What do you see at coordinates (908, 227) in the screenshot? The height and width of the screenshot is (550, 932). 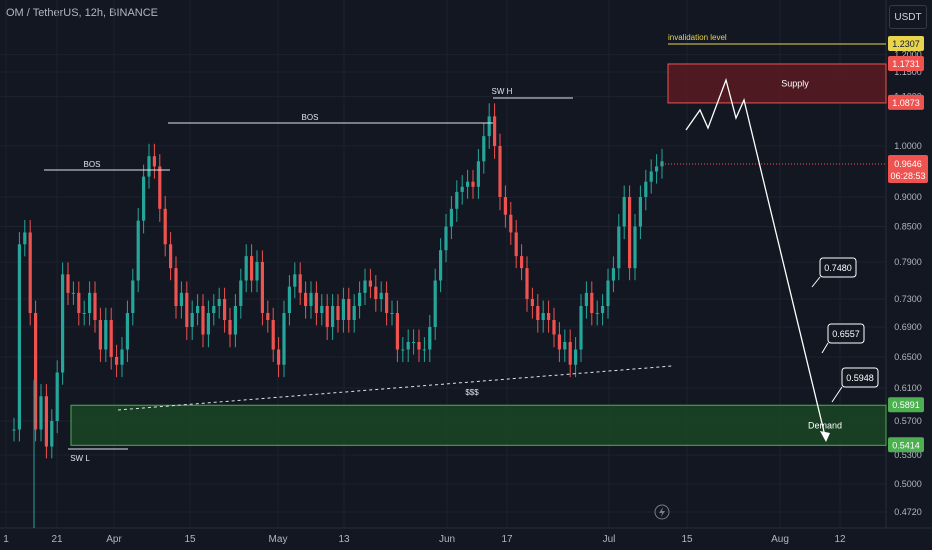 I see `price-tick: 0.8500` at bounding box center [908, 227].